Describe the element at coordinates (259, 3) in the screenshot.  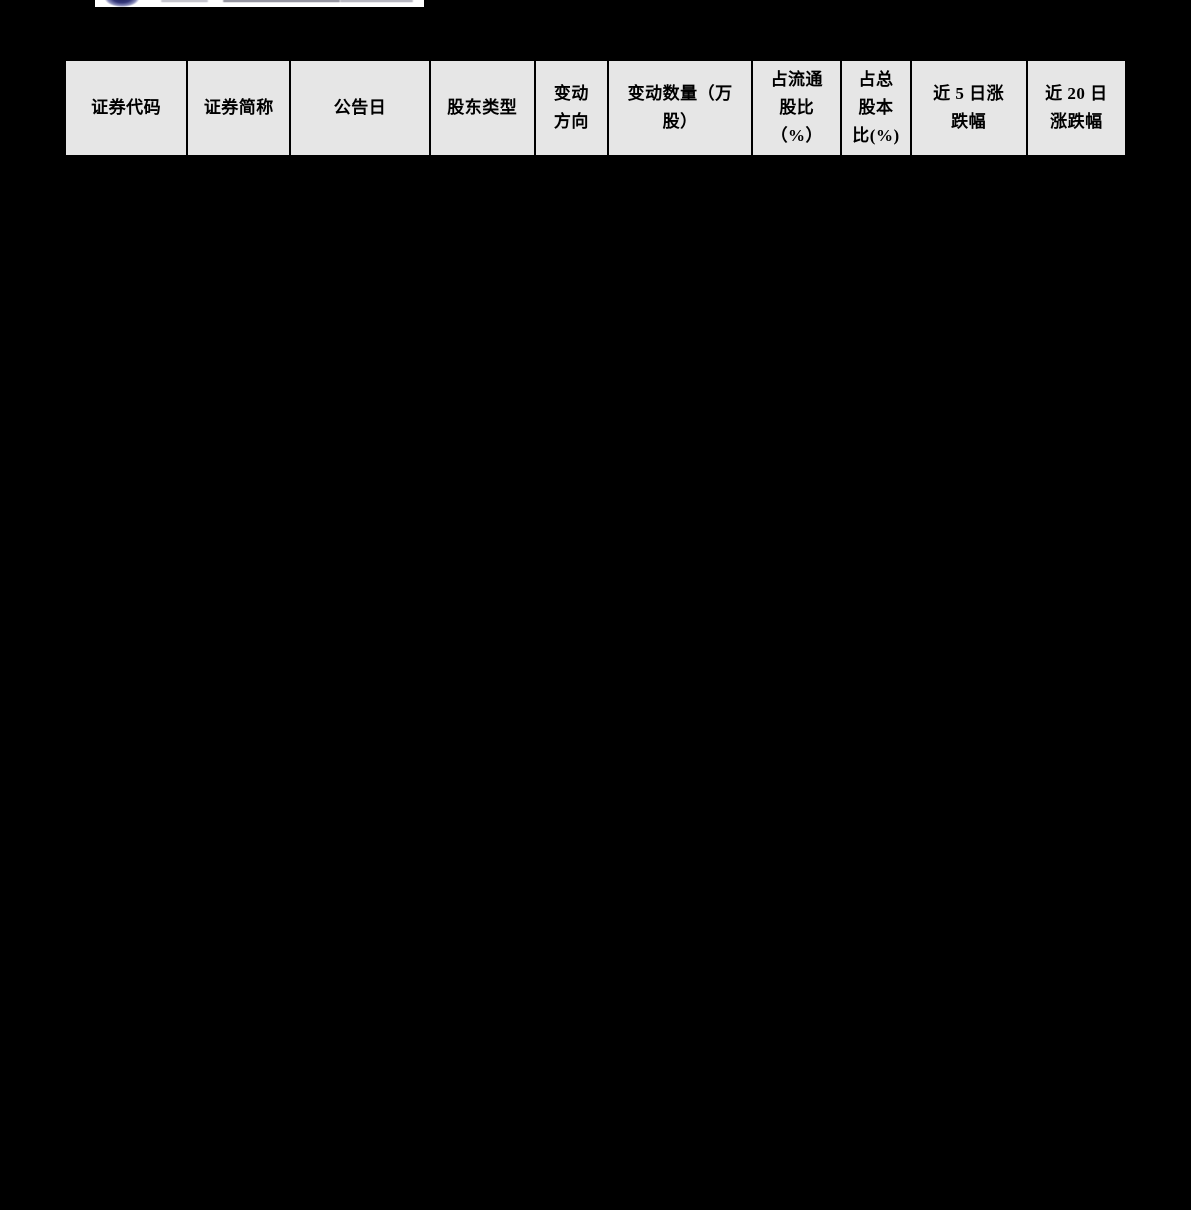
I see `partial-logo-strip` at that location.